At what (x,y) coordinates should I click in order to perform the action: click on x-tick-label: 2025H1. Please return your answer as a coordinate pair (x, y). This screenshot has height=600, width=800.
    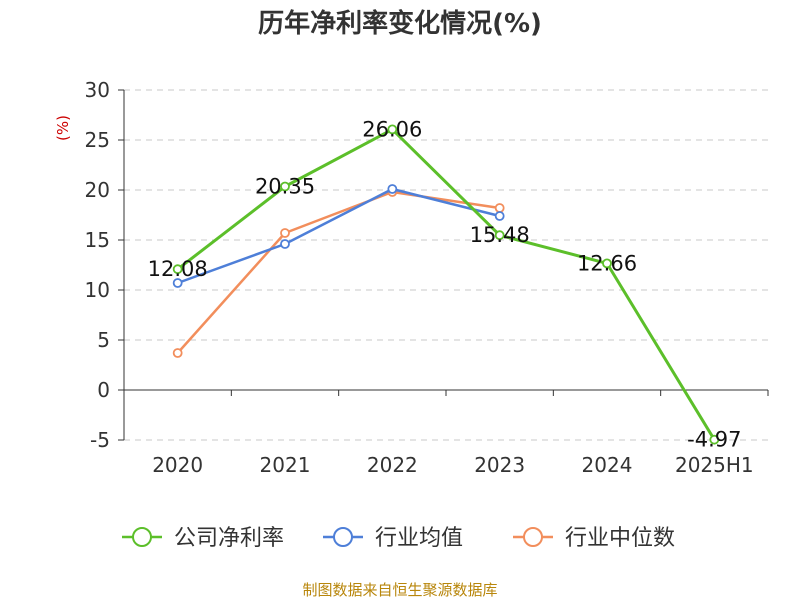
    Looking at the image, I should click on (714, 465).